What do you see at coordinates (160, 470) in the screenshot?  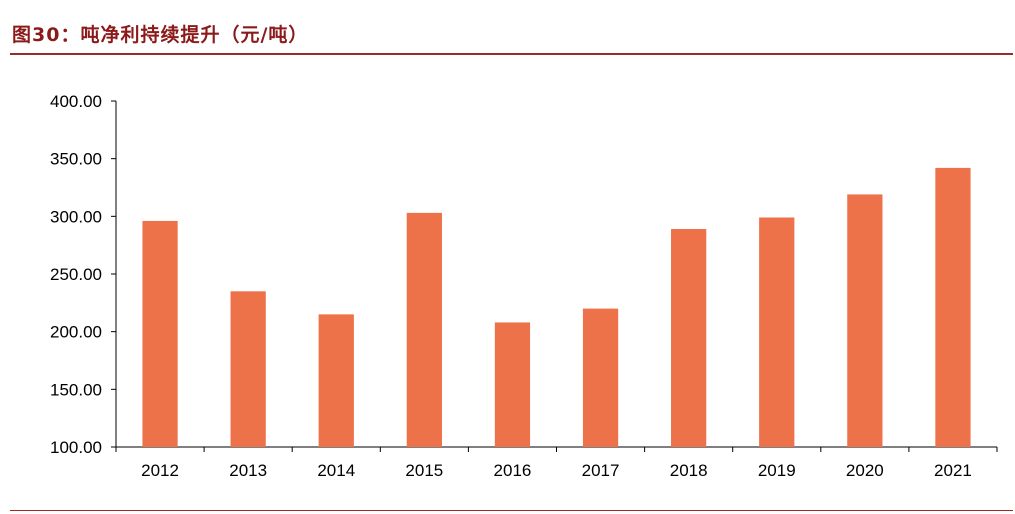 I see `x-tick-label: 2012` at bounding box center [160, 470].